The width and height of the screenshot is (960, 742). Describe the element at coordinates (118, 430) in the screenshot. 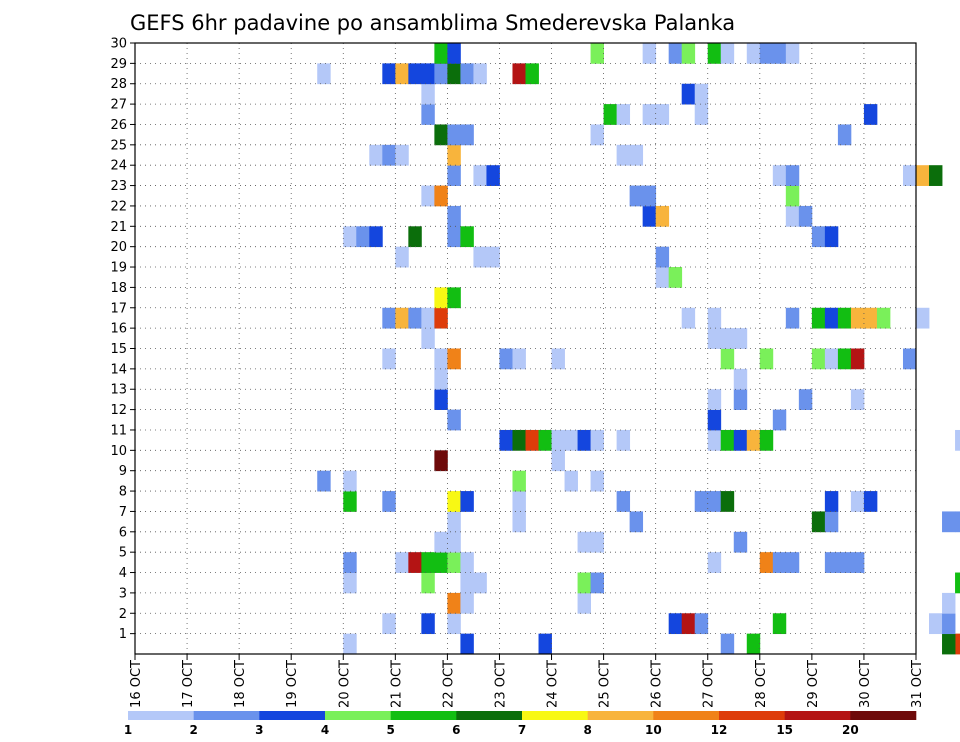

I see `y-tick-label: 11` at that location.